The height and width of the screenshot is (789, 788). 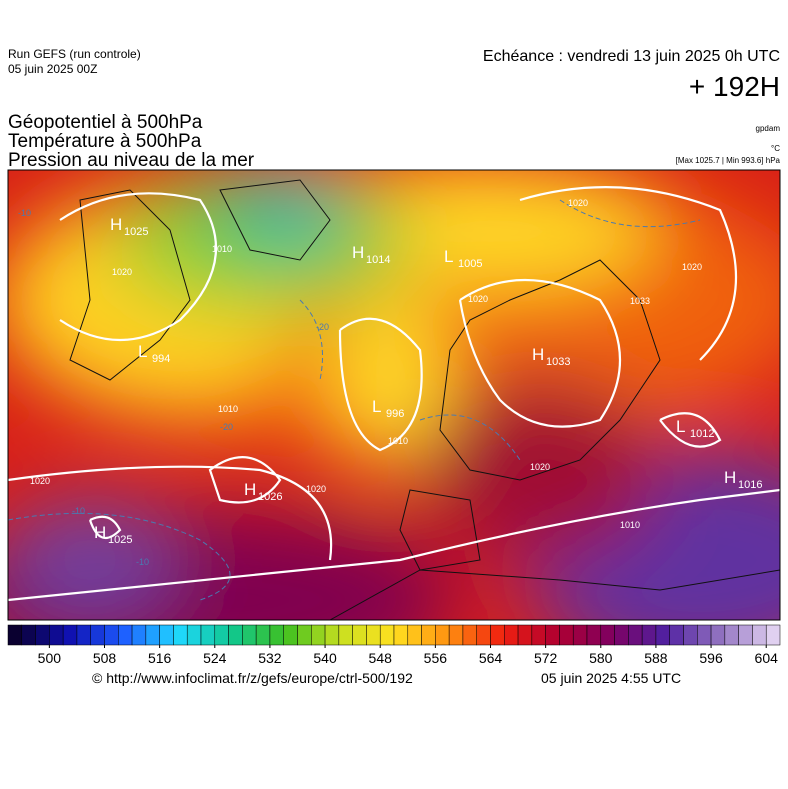 I want to click on generated: 05 juin 2025 4:55 UTC, so click(x=611, y=678).